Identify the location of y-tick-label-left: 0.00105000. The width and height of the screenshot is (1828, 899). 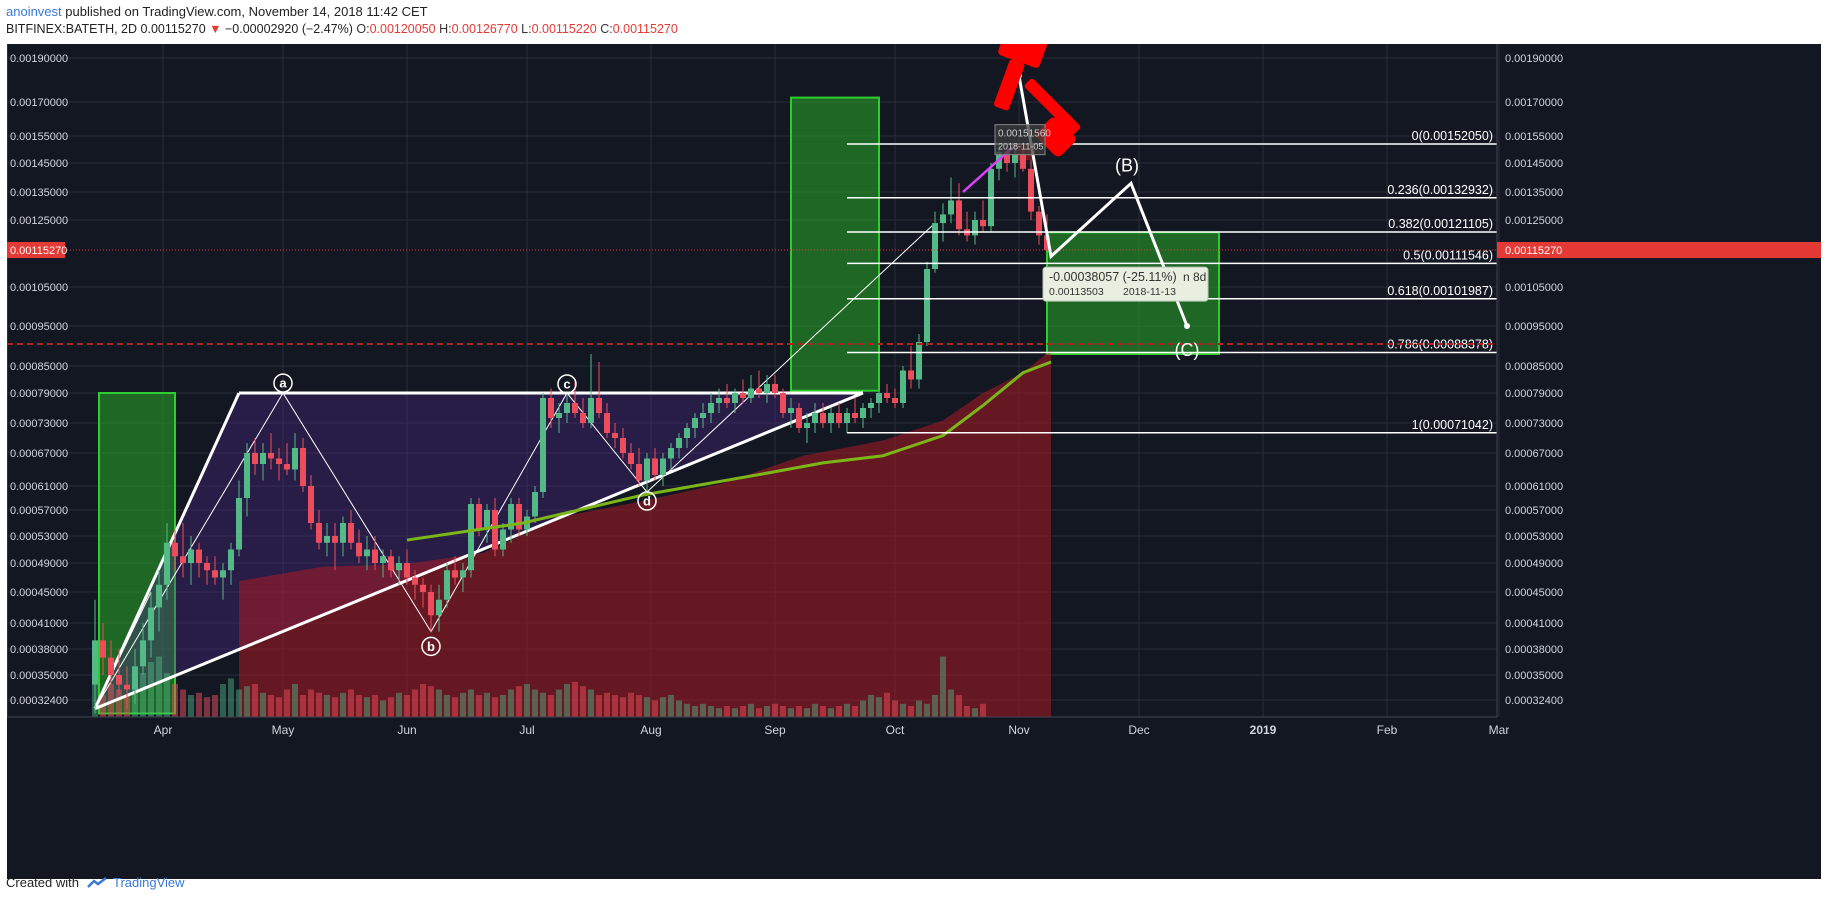
(39, 288).